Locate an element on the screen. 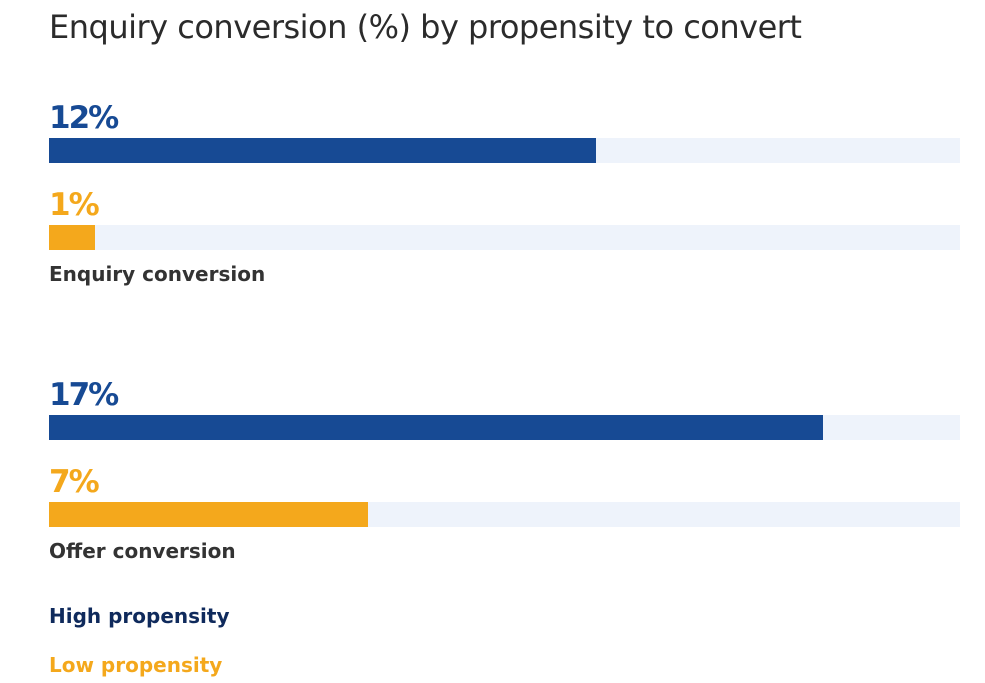  legend-high-propensity: High propensity is located at coordinates (139, 616).